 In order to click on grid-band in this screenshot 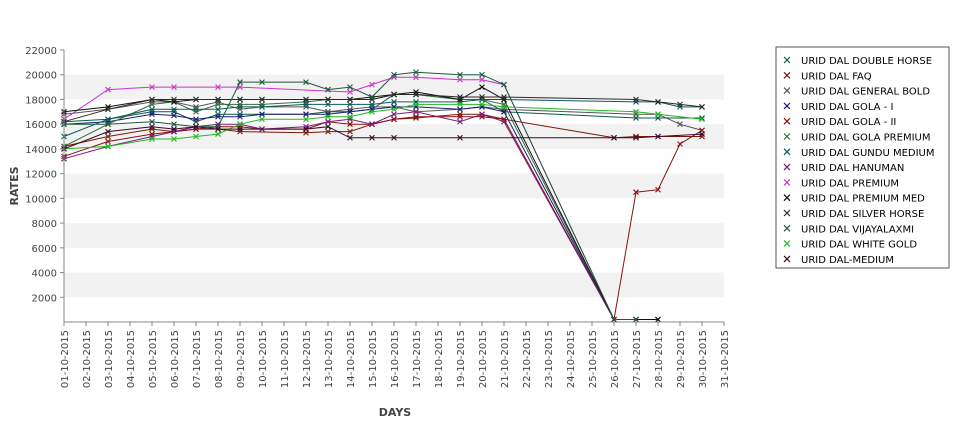, I will do `click(394, 136)`.